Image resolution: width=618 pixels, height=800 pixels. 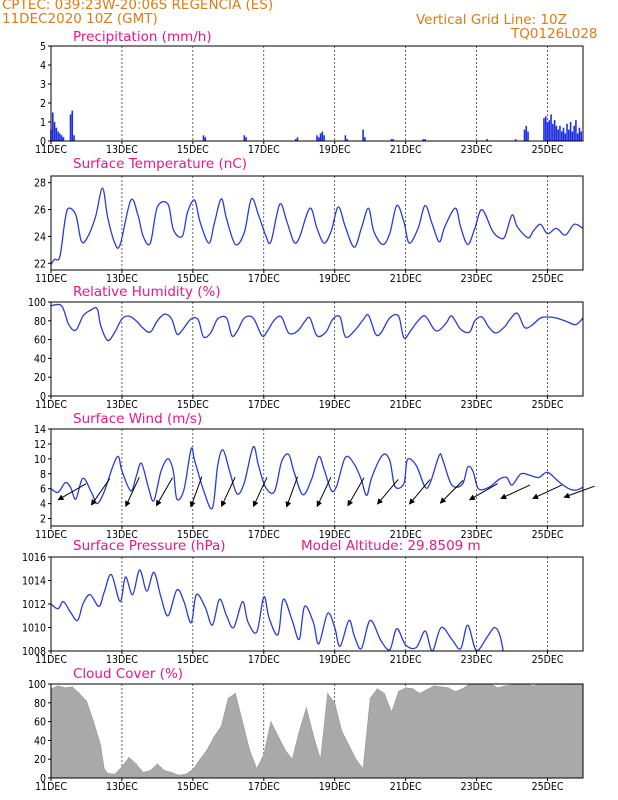 What do you see at coordinates (43, 142) in the screenshot?
I see `precipitation-ytick-label: 0` at bounding box center [43, 142].